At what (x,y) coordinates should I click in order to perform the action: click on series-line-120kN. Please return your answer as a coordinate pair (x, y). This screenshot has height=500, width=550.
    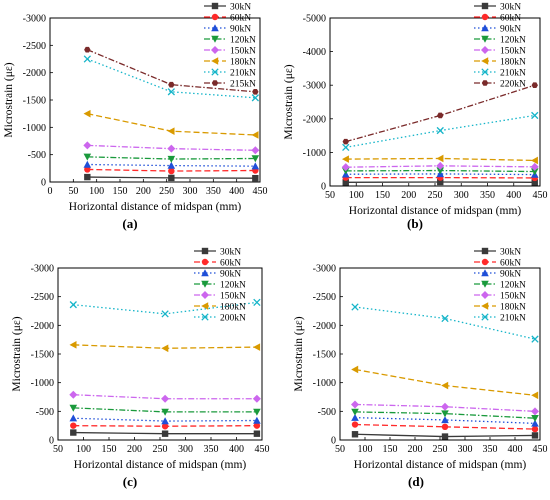
    Looking at the image, I should click on (165, 410).